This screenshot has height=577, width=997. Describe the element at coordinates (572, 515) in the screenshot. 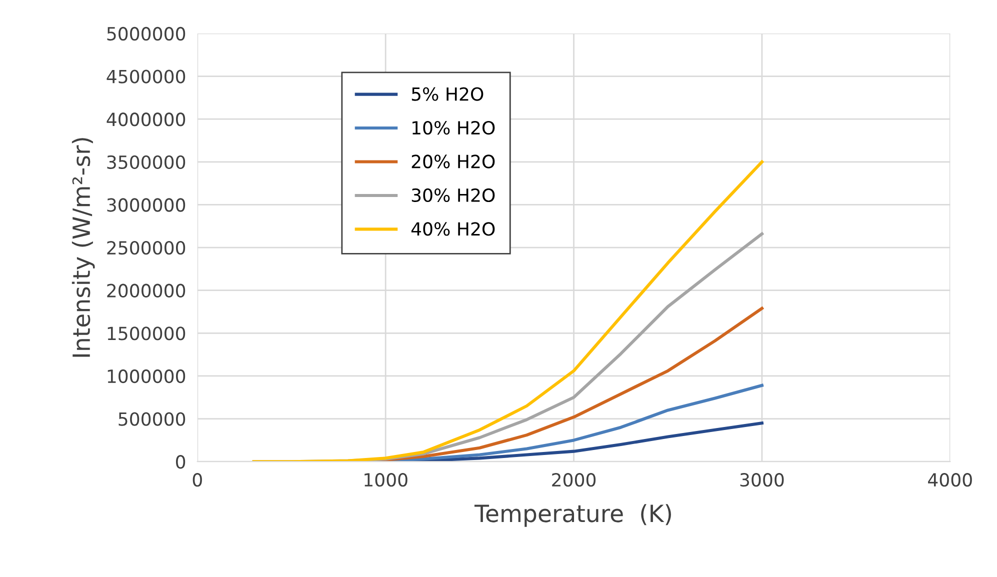

I see `x-axis-title: Temperature (K)` at that location.